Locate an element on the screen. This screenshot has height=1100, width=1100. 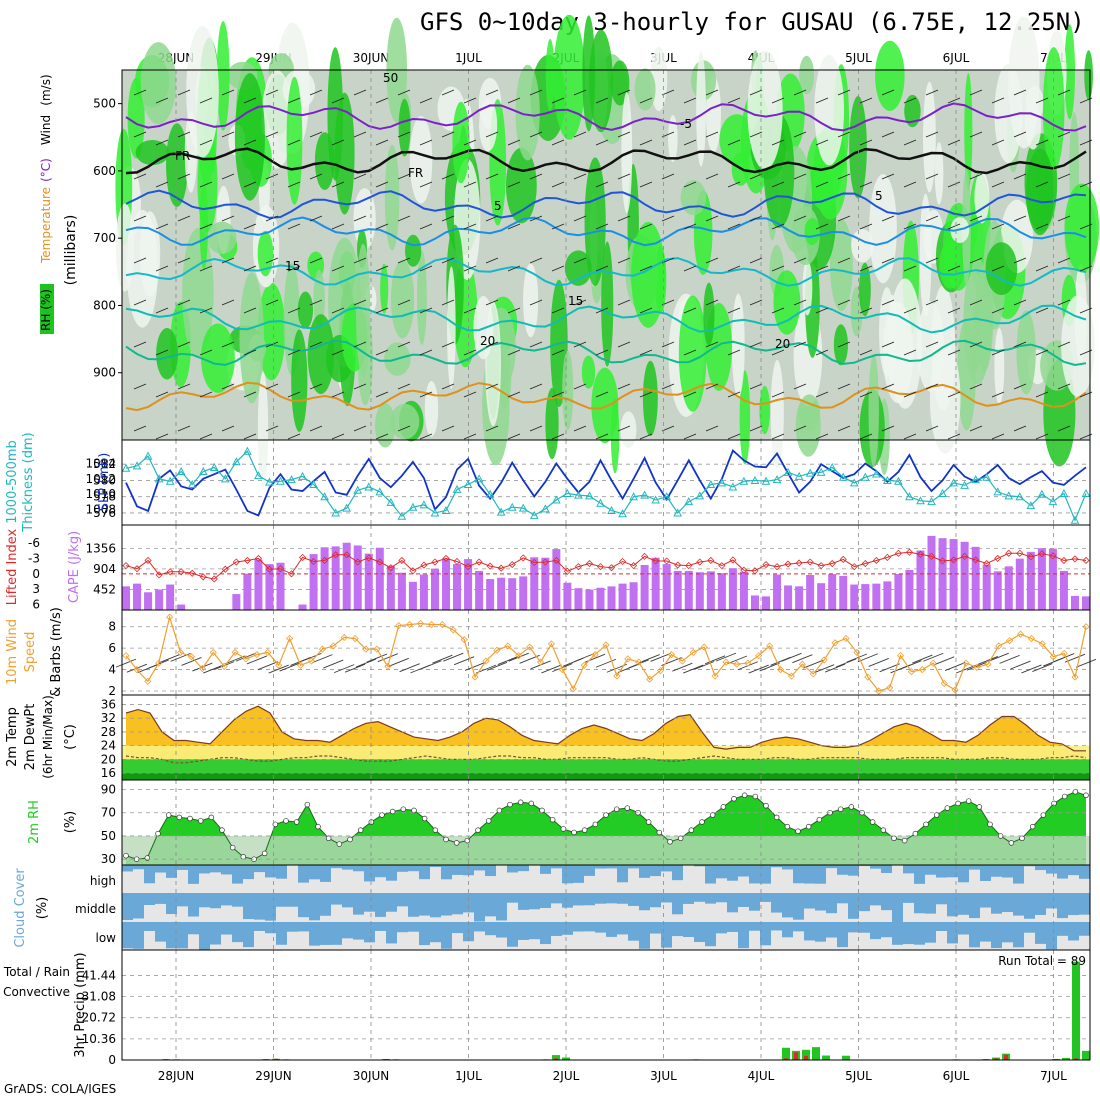
y-tick-label: 24 is located at coordinates (108, 746).